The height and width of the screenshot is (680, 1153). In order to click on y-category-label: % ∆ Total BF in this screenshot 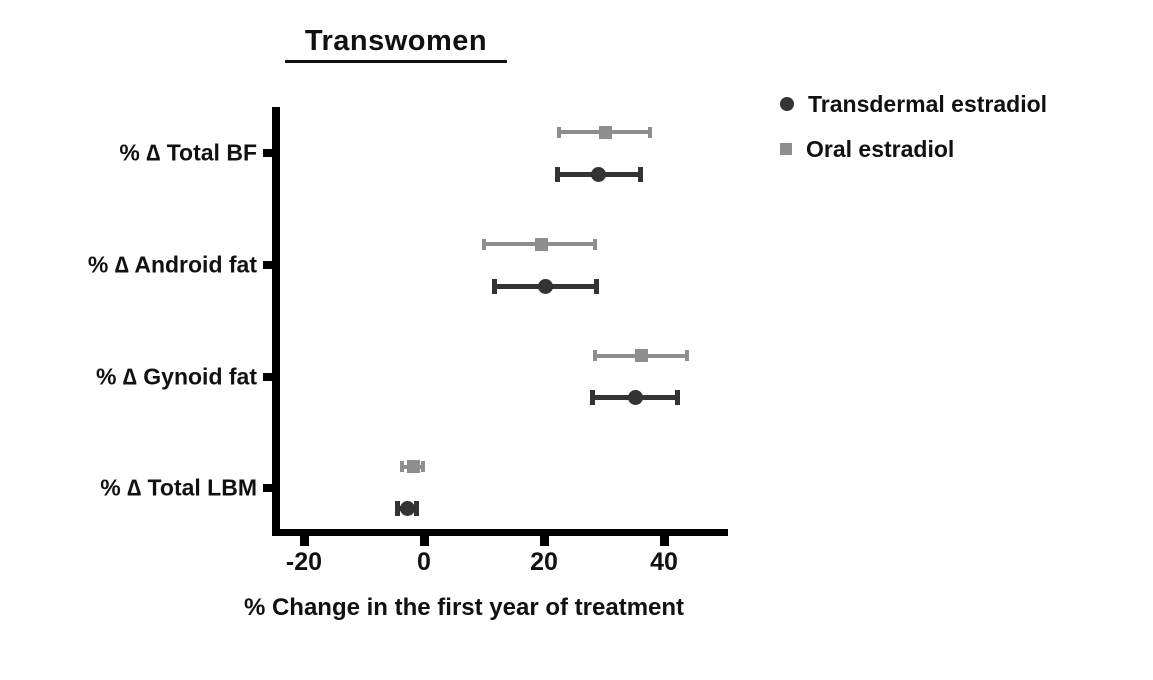, I will do `click(188, 152)`.